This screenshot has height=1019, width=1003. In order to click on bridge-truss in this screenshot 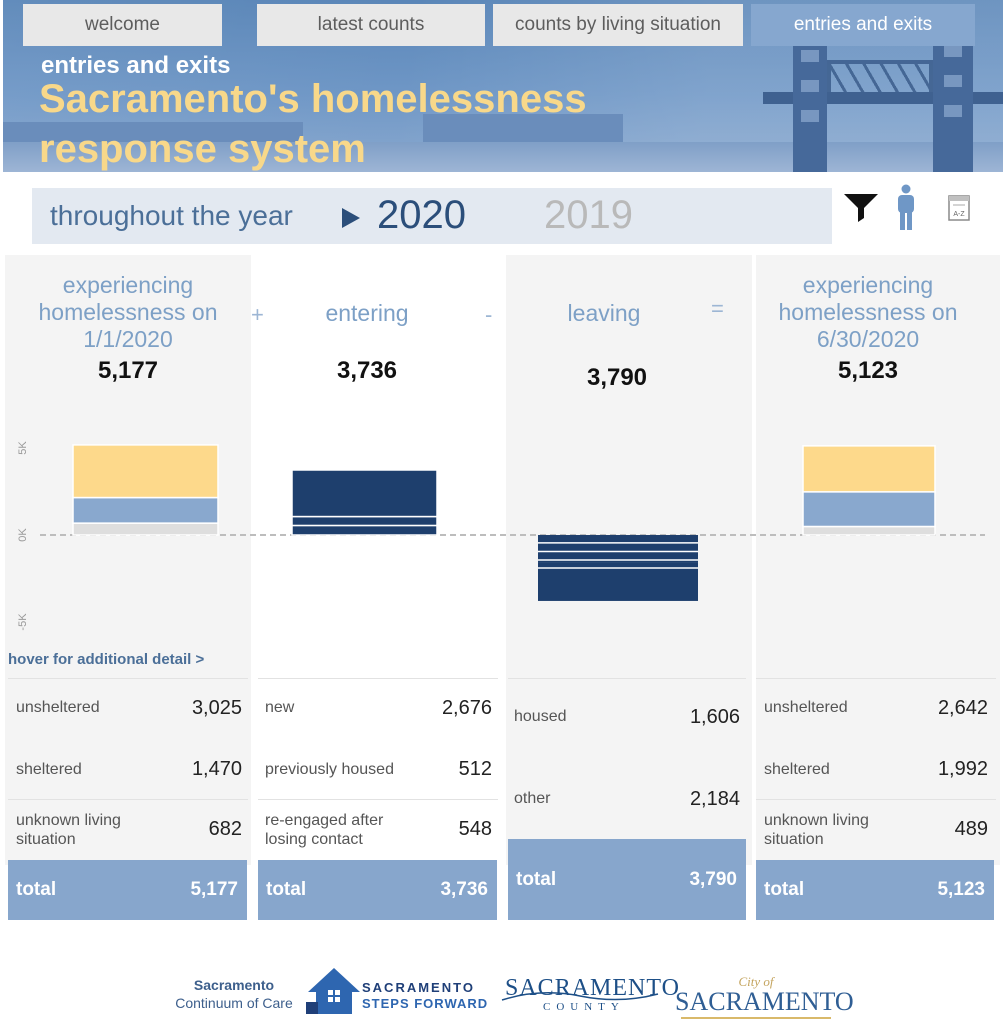, I will do `click(880, 77)`.